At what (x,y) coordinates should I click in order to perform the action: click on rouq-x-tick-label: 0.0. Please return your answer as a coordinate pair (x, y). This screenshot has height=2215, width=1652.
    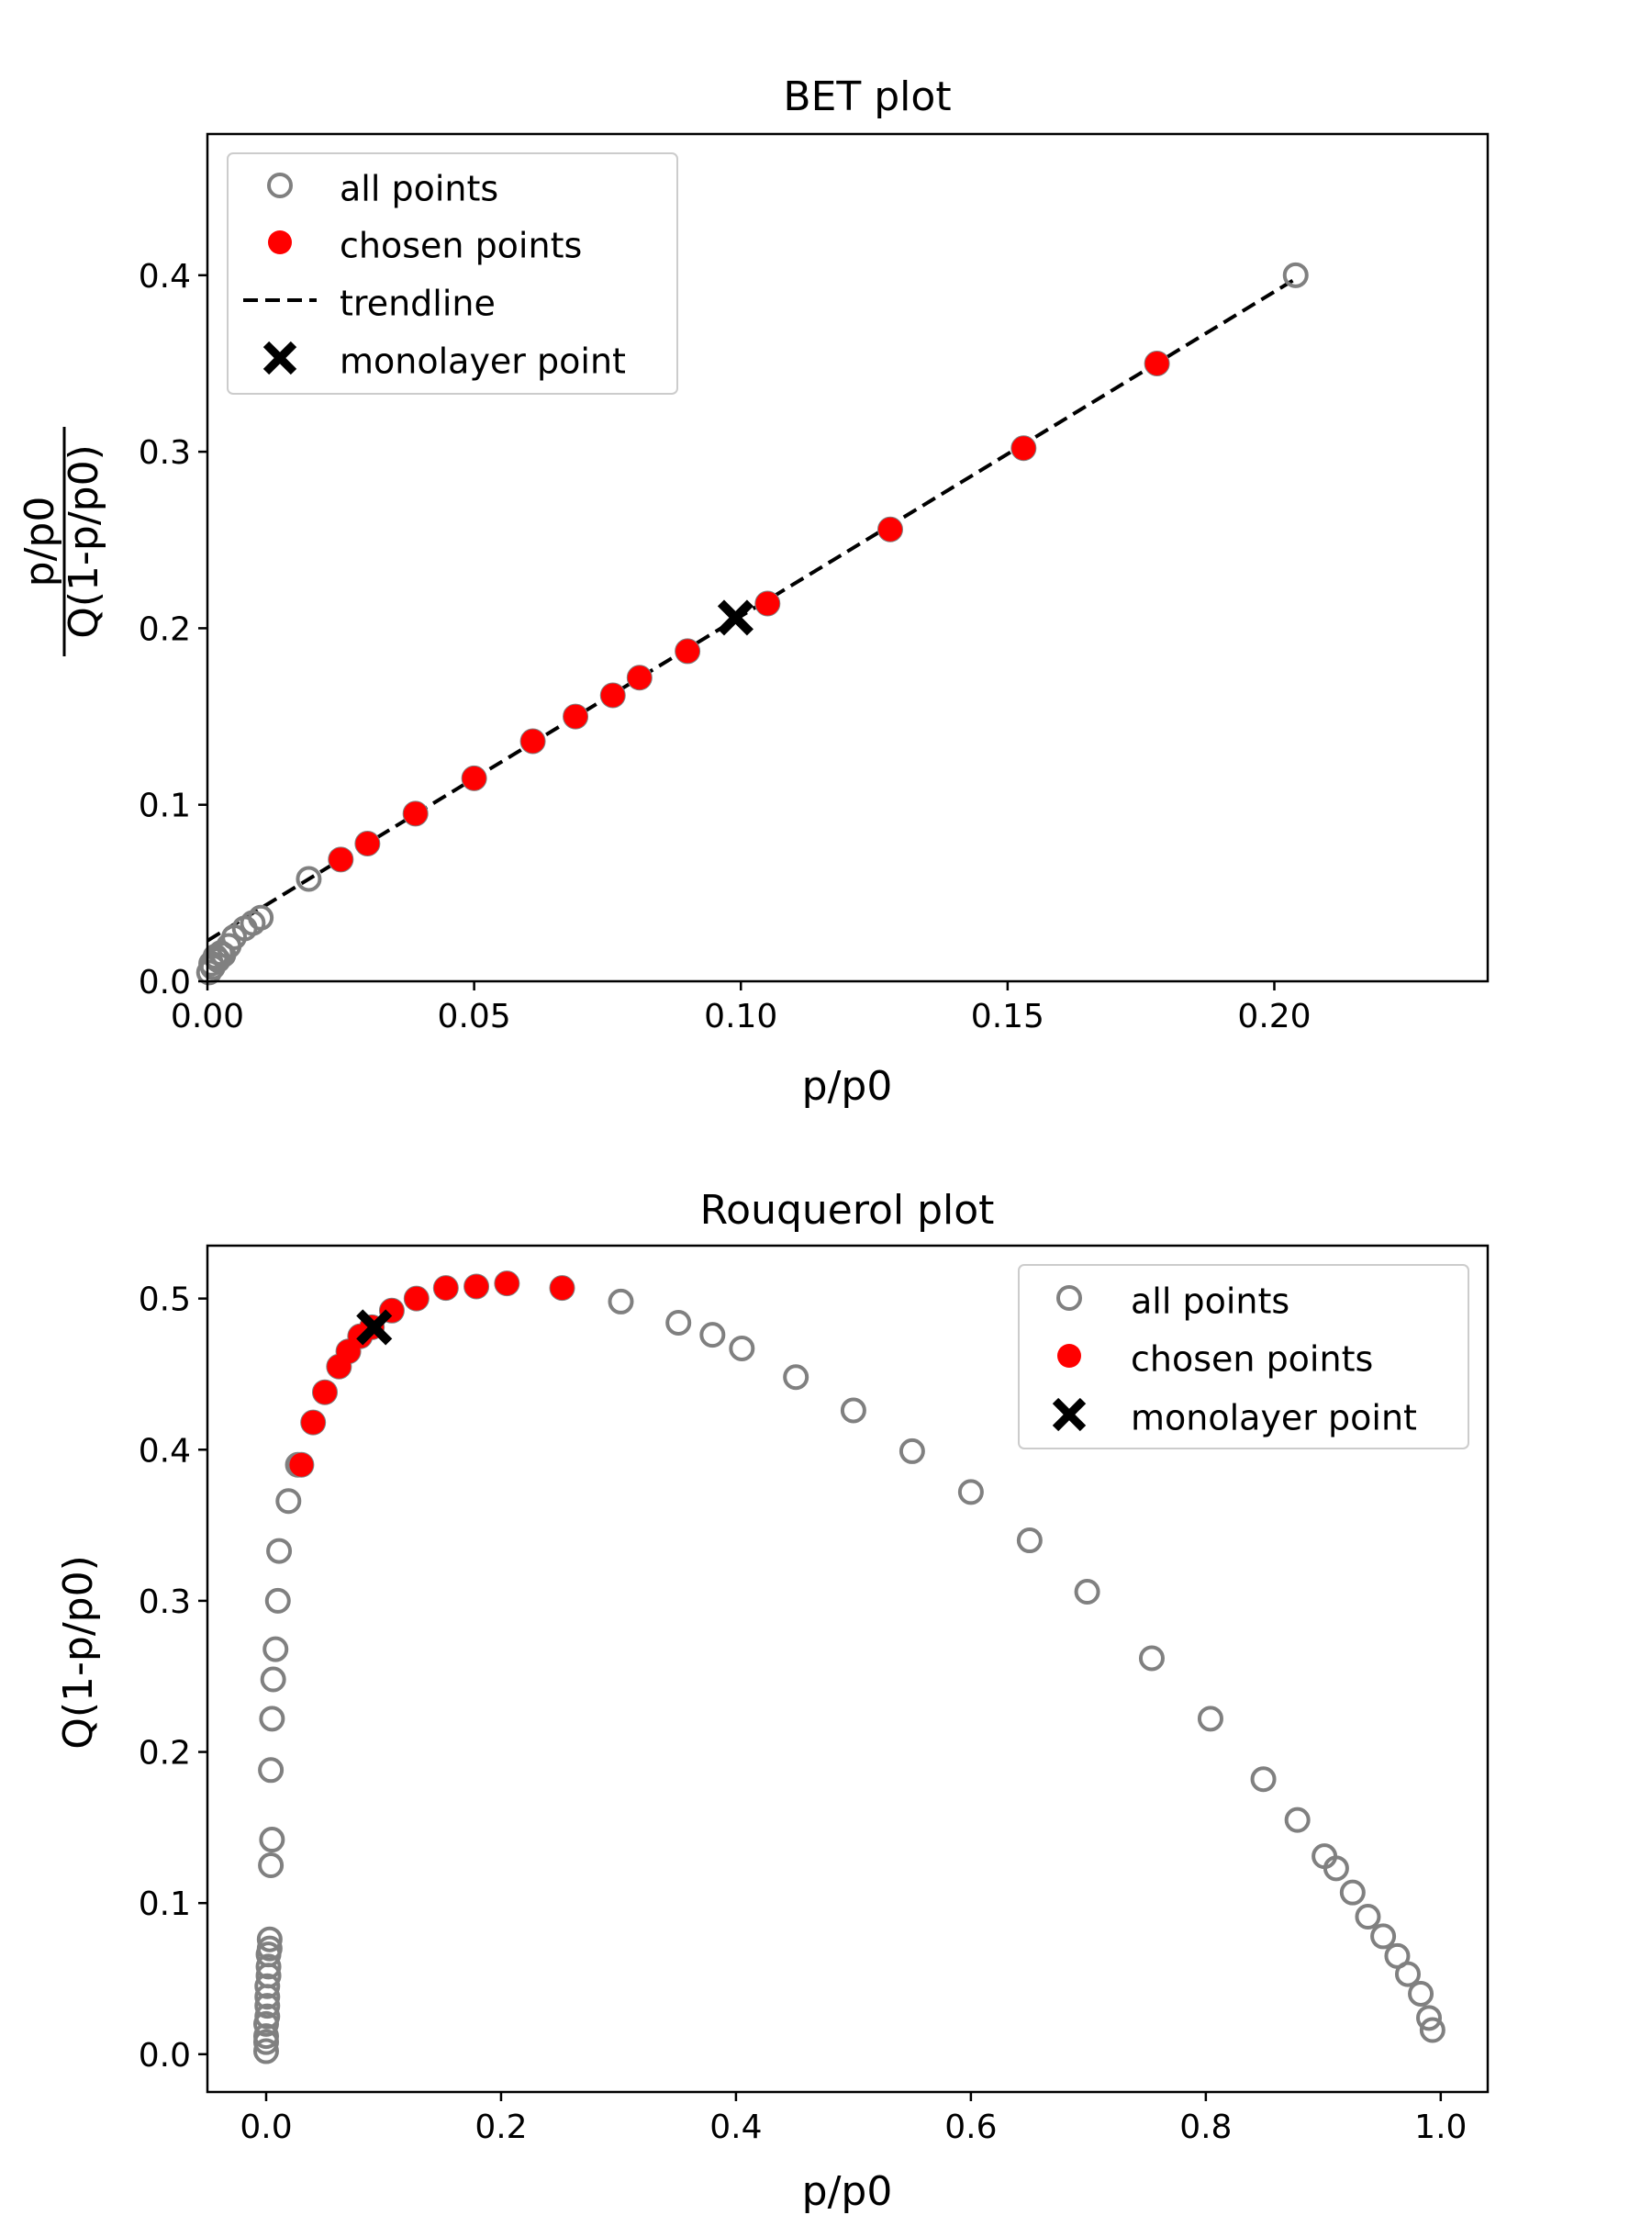
    Looking at the image, I should click on (266, 2127).